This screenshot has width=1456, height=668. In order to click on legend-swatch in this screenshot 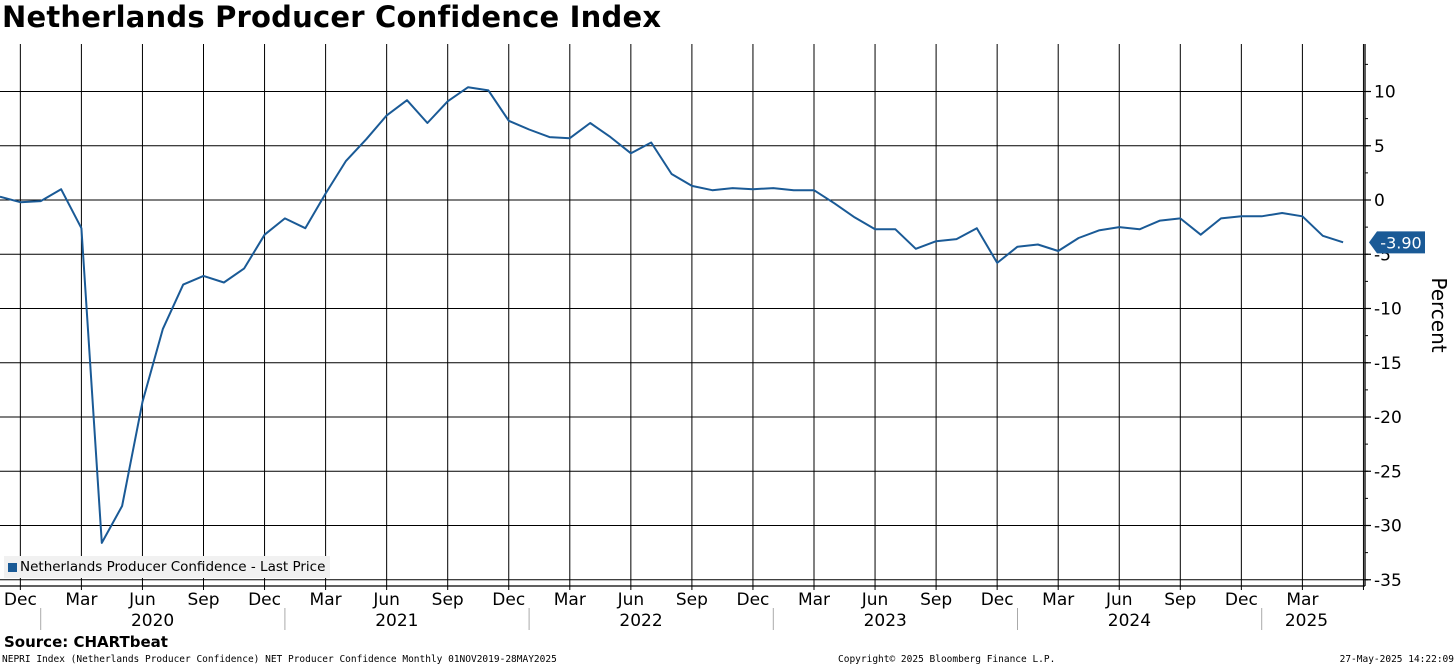, I will do `click(12, 567)`.